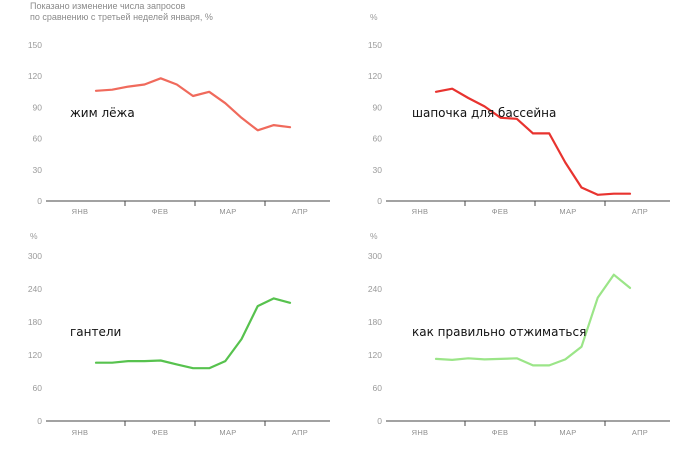 This screenshot has width=700, height=450. Describe the element at coordinates (121, 17) in the screenshot. I see `chart-note-line-2: по сравнению с третьей неделей января, %` at that location.